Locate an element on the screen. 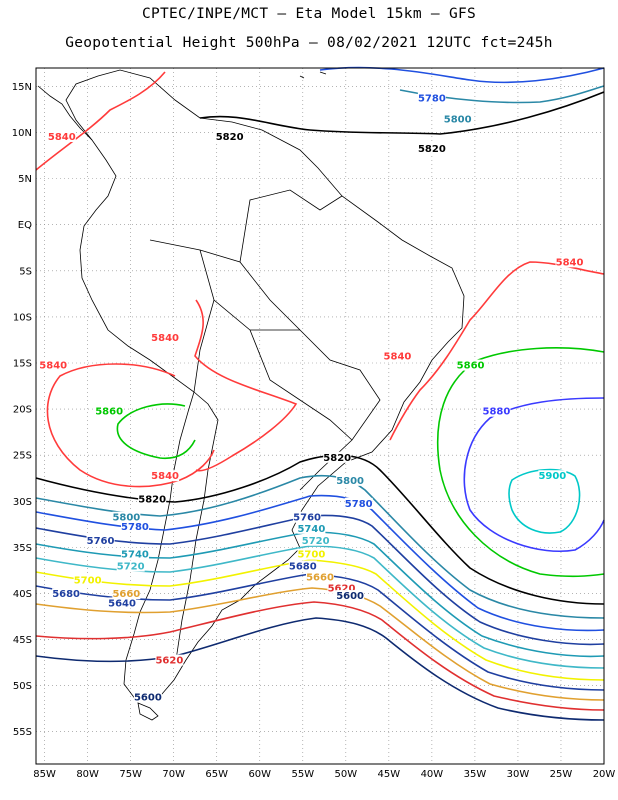  contour-label-l5640w: 5640 is located at coordinates (122, 603).